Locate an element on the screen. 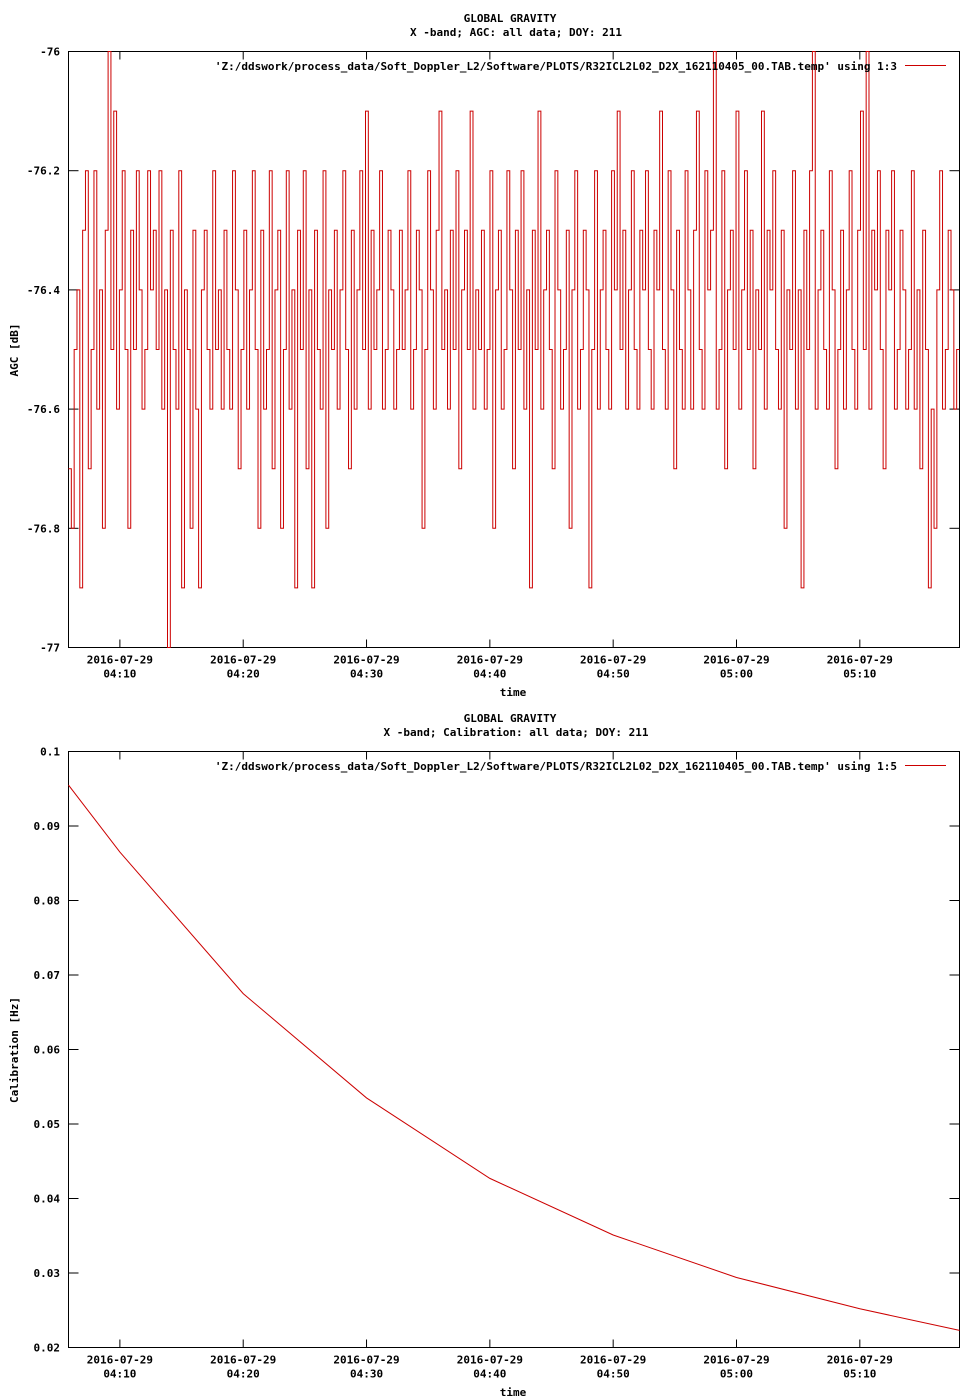  y-tick-label: 0.07 is located at coordinates (47, 975).